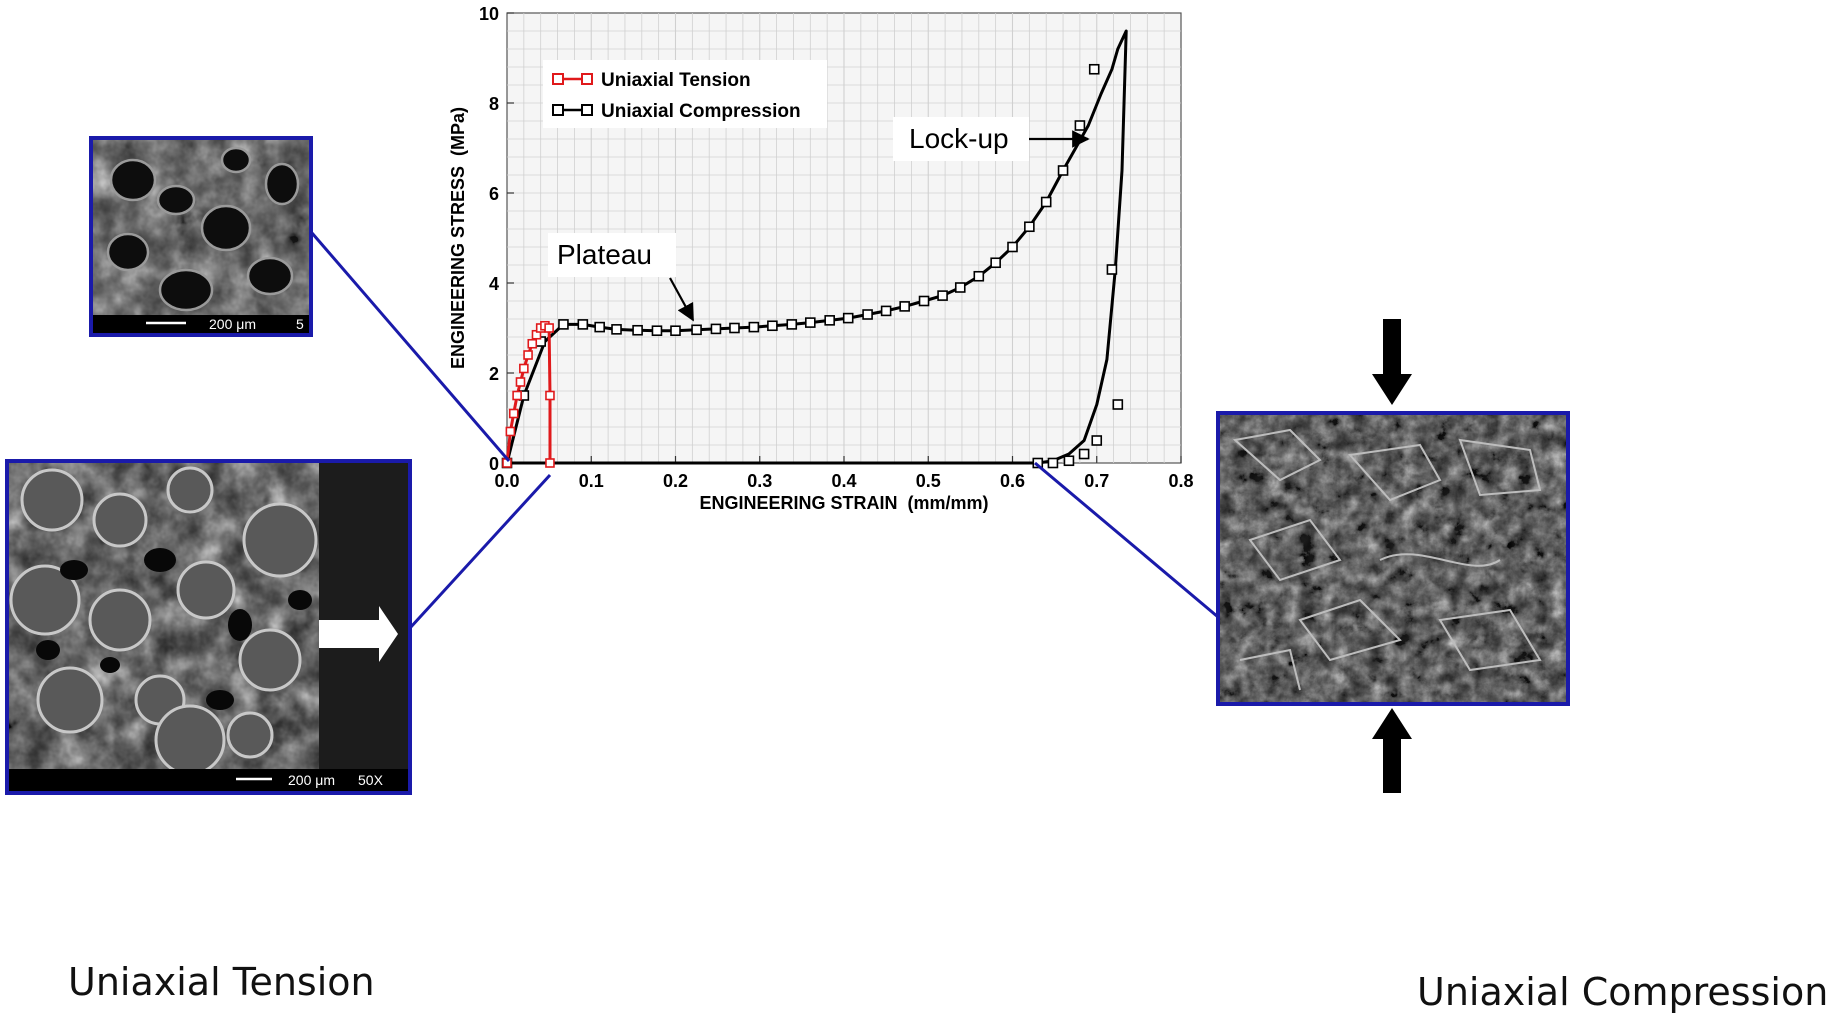 The width and height of the screenshot is (1845, 1017). Describe the element at coordinates (221, 982) in the screenshot. I see `caption-uniaxial-tension: Uniaxial Tension` at that location.